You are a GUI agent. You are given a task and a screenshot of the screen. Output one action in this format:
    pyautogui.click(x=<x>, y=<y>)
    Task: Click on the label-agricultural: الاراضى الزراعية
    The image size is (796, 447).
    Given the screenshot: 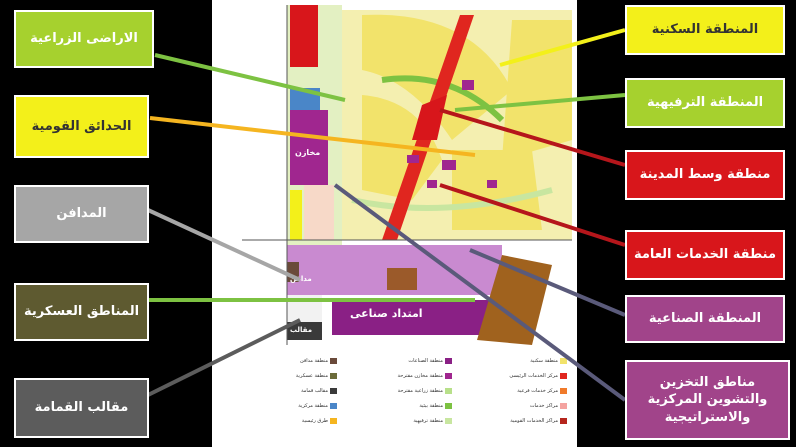 What is the action you would take?
    pyautogui.click(x=84, y=39)
    